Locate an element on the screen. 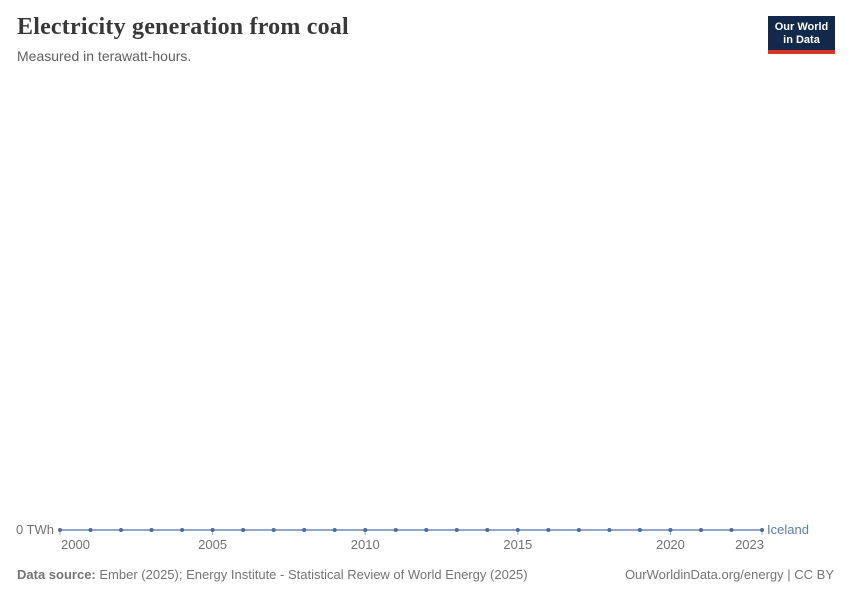  owid-logo-line1: Our World is located at coordinates (801, 27).